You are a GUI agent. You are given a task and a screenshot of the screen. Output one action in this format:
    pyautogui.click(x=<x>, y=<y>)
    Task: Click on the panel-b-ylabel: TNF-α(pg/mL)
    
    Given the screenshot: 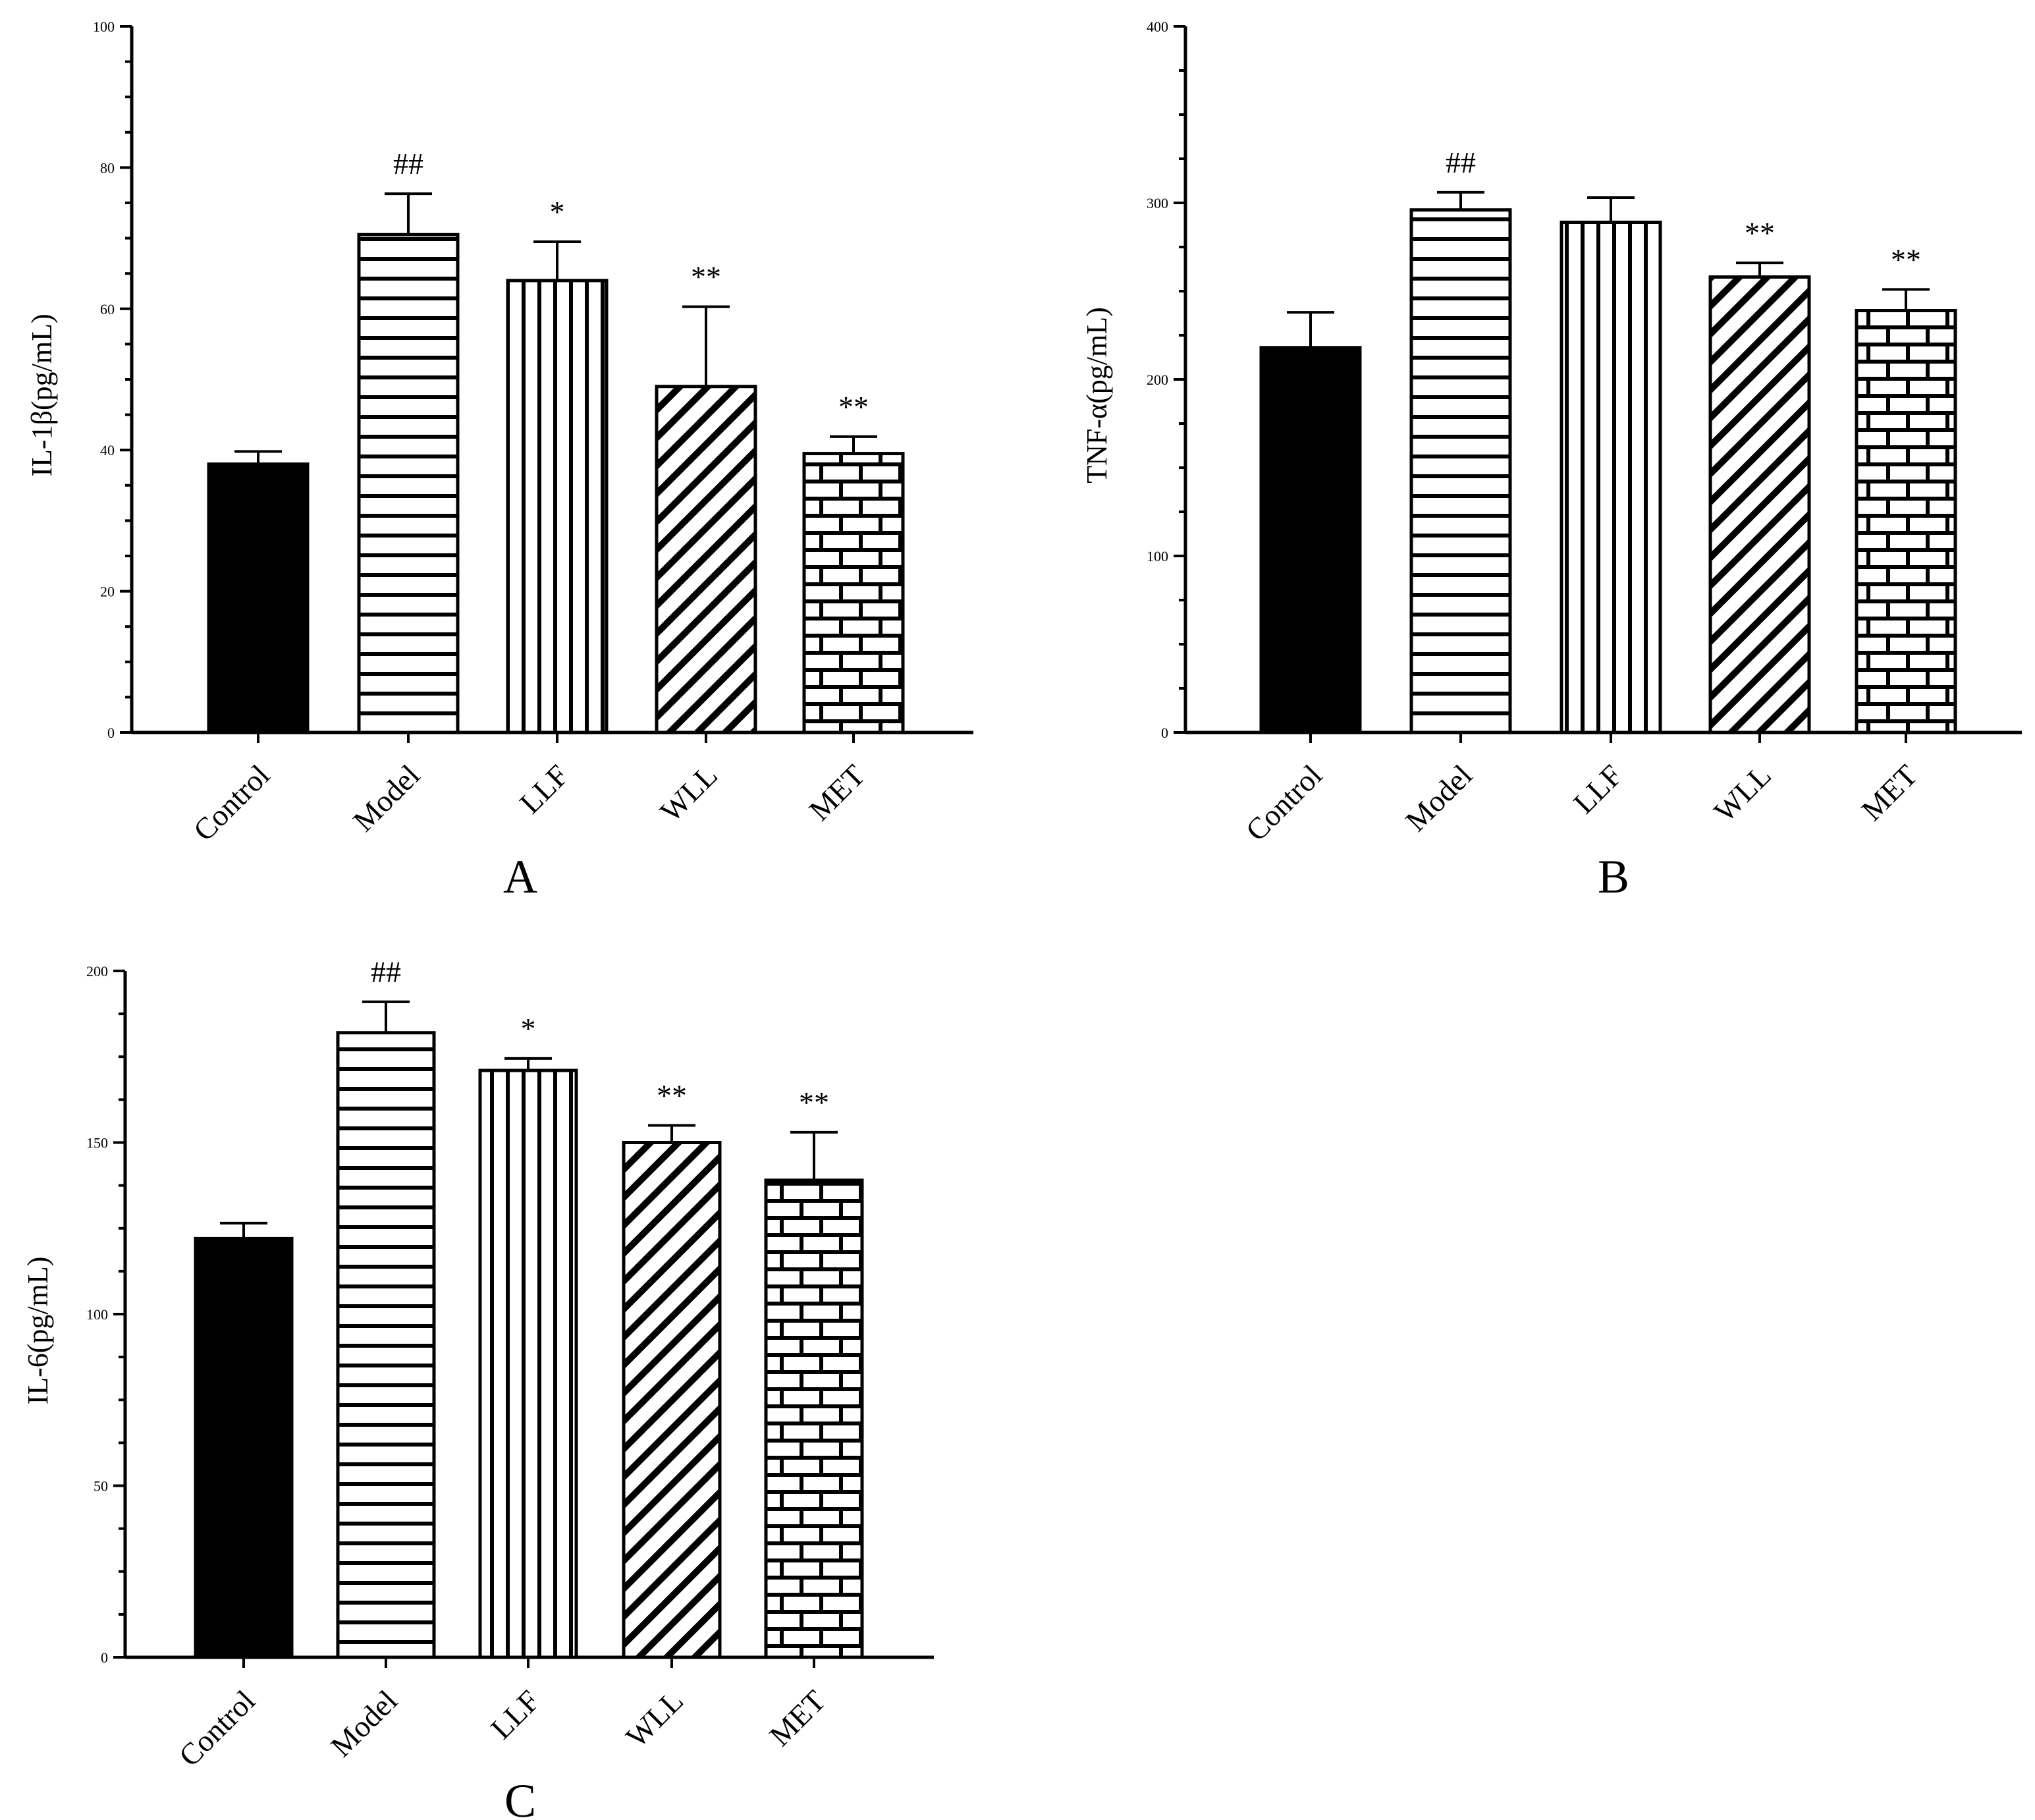 What is the action you would take?
    pyautogui.click(x=1097, y=395)
    